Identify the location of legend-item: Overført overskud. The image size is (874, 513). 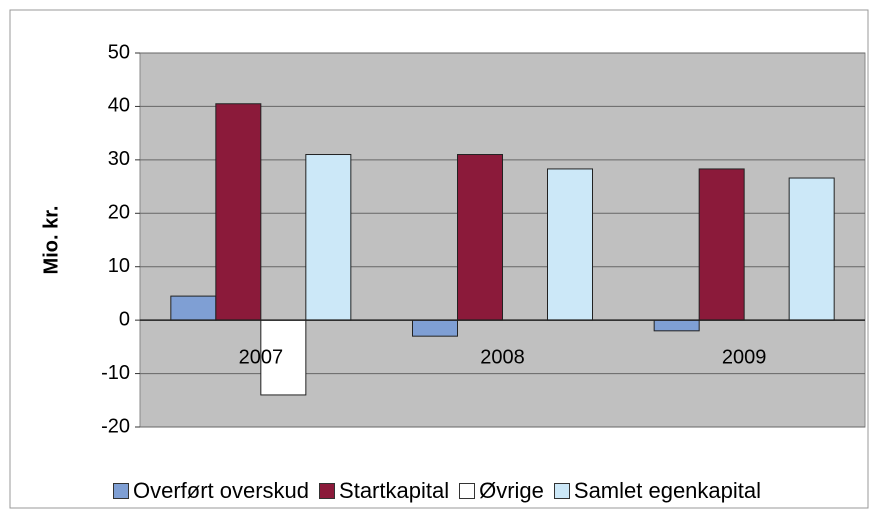
(211, 491).